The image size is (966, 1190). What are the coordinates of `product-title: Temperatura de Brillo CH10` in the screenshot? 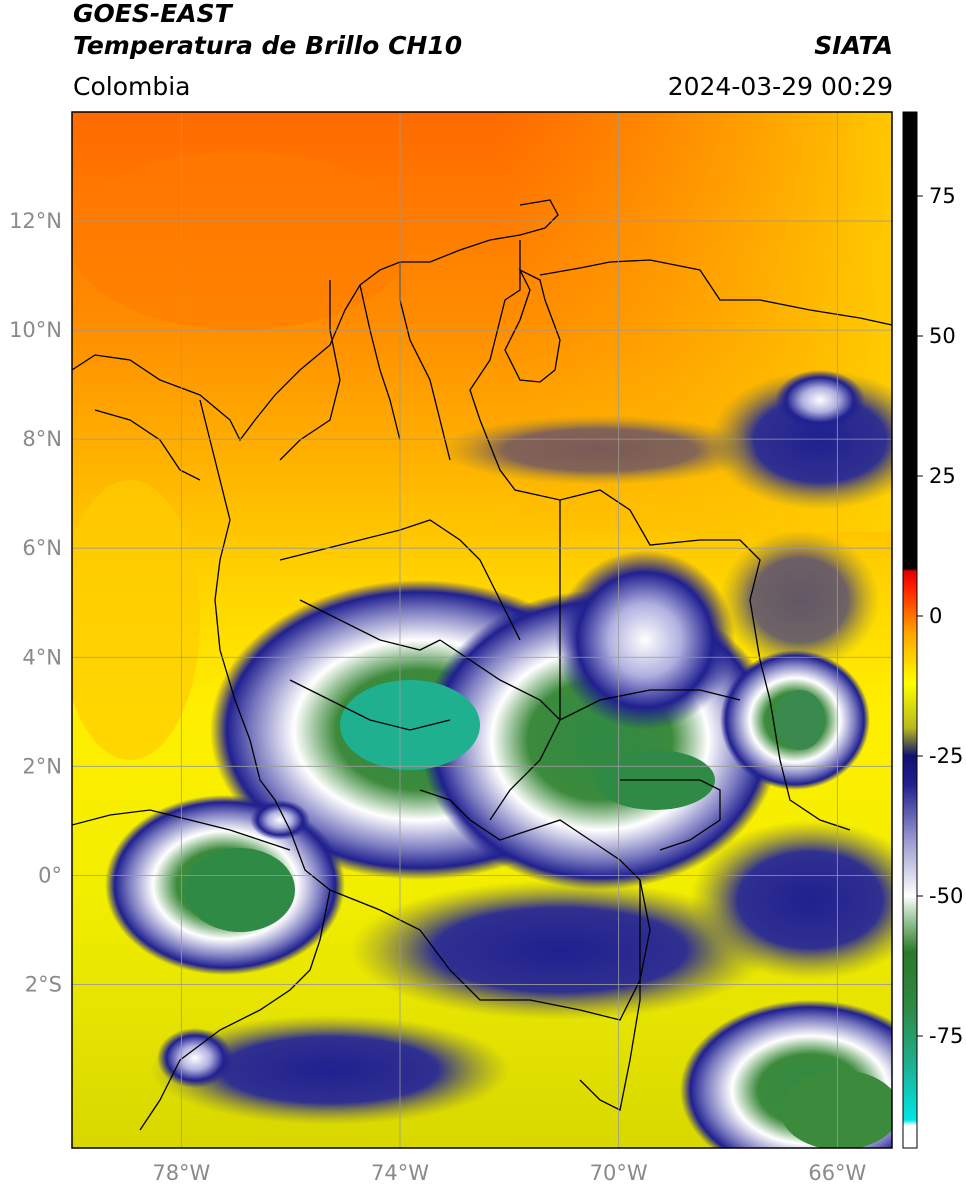 It's located at (268, 45).